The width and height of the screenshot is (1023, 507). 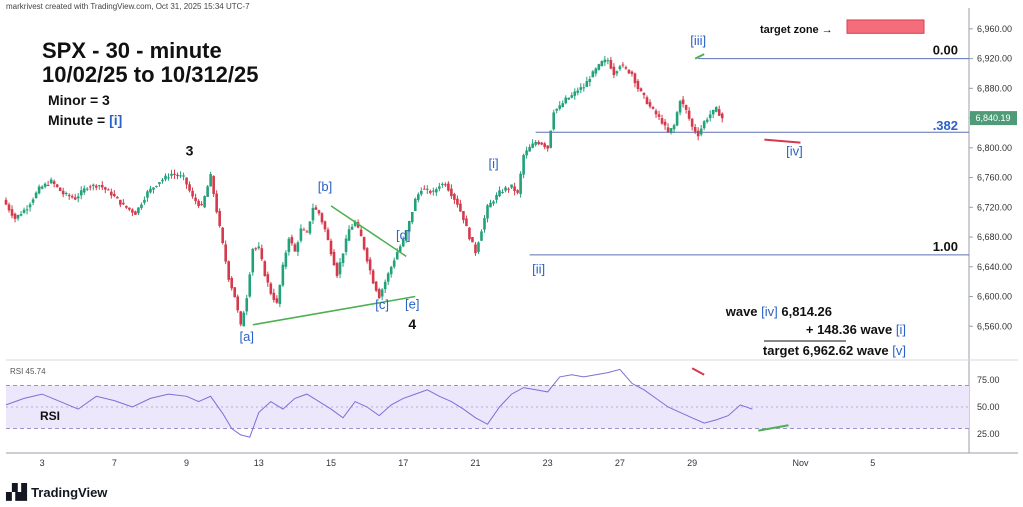 What do you see at coordinates (56, 492) in the screenshot?
I see `tradingview-logo: ▞▟ TradingView` at bounding box center [56, 492].